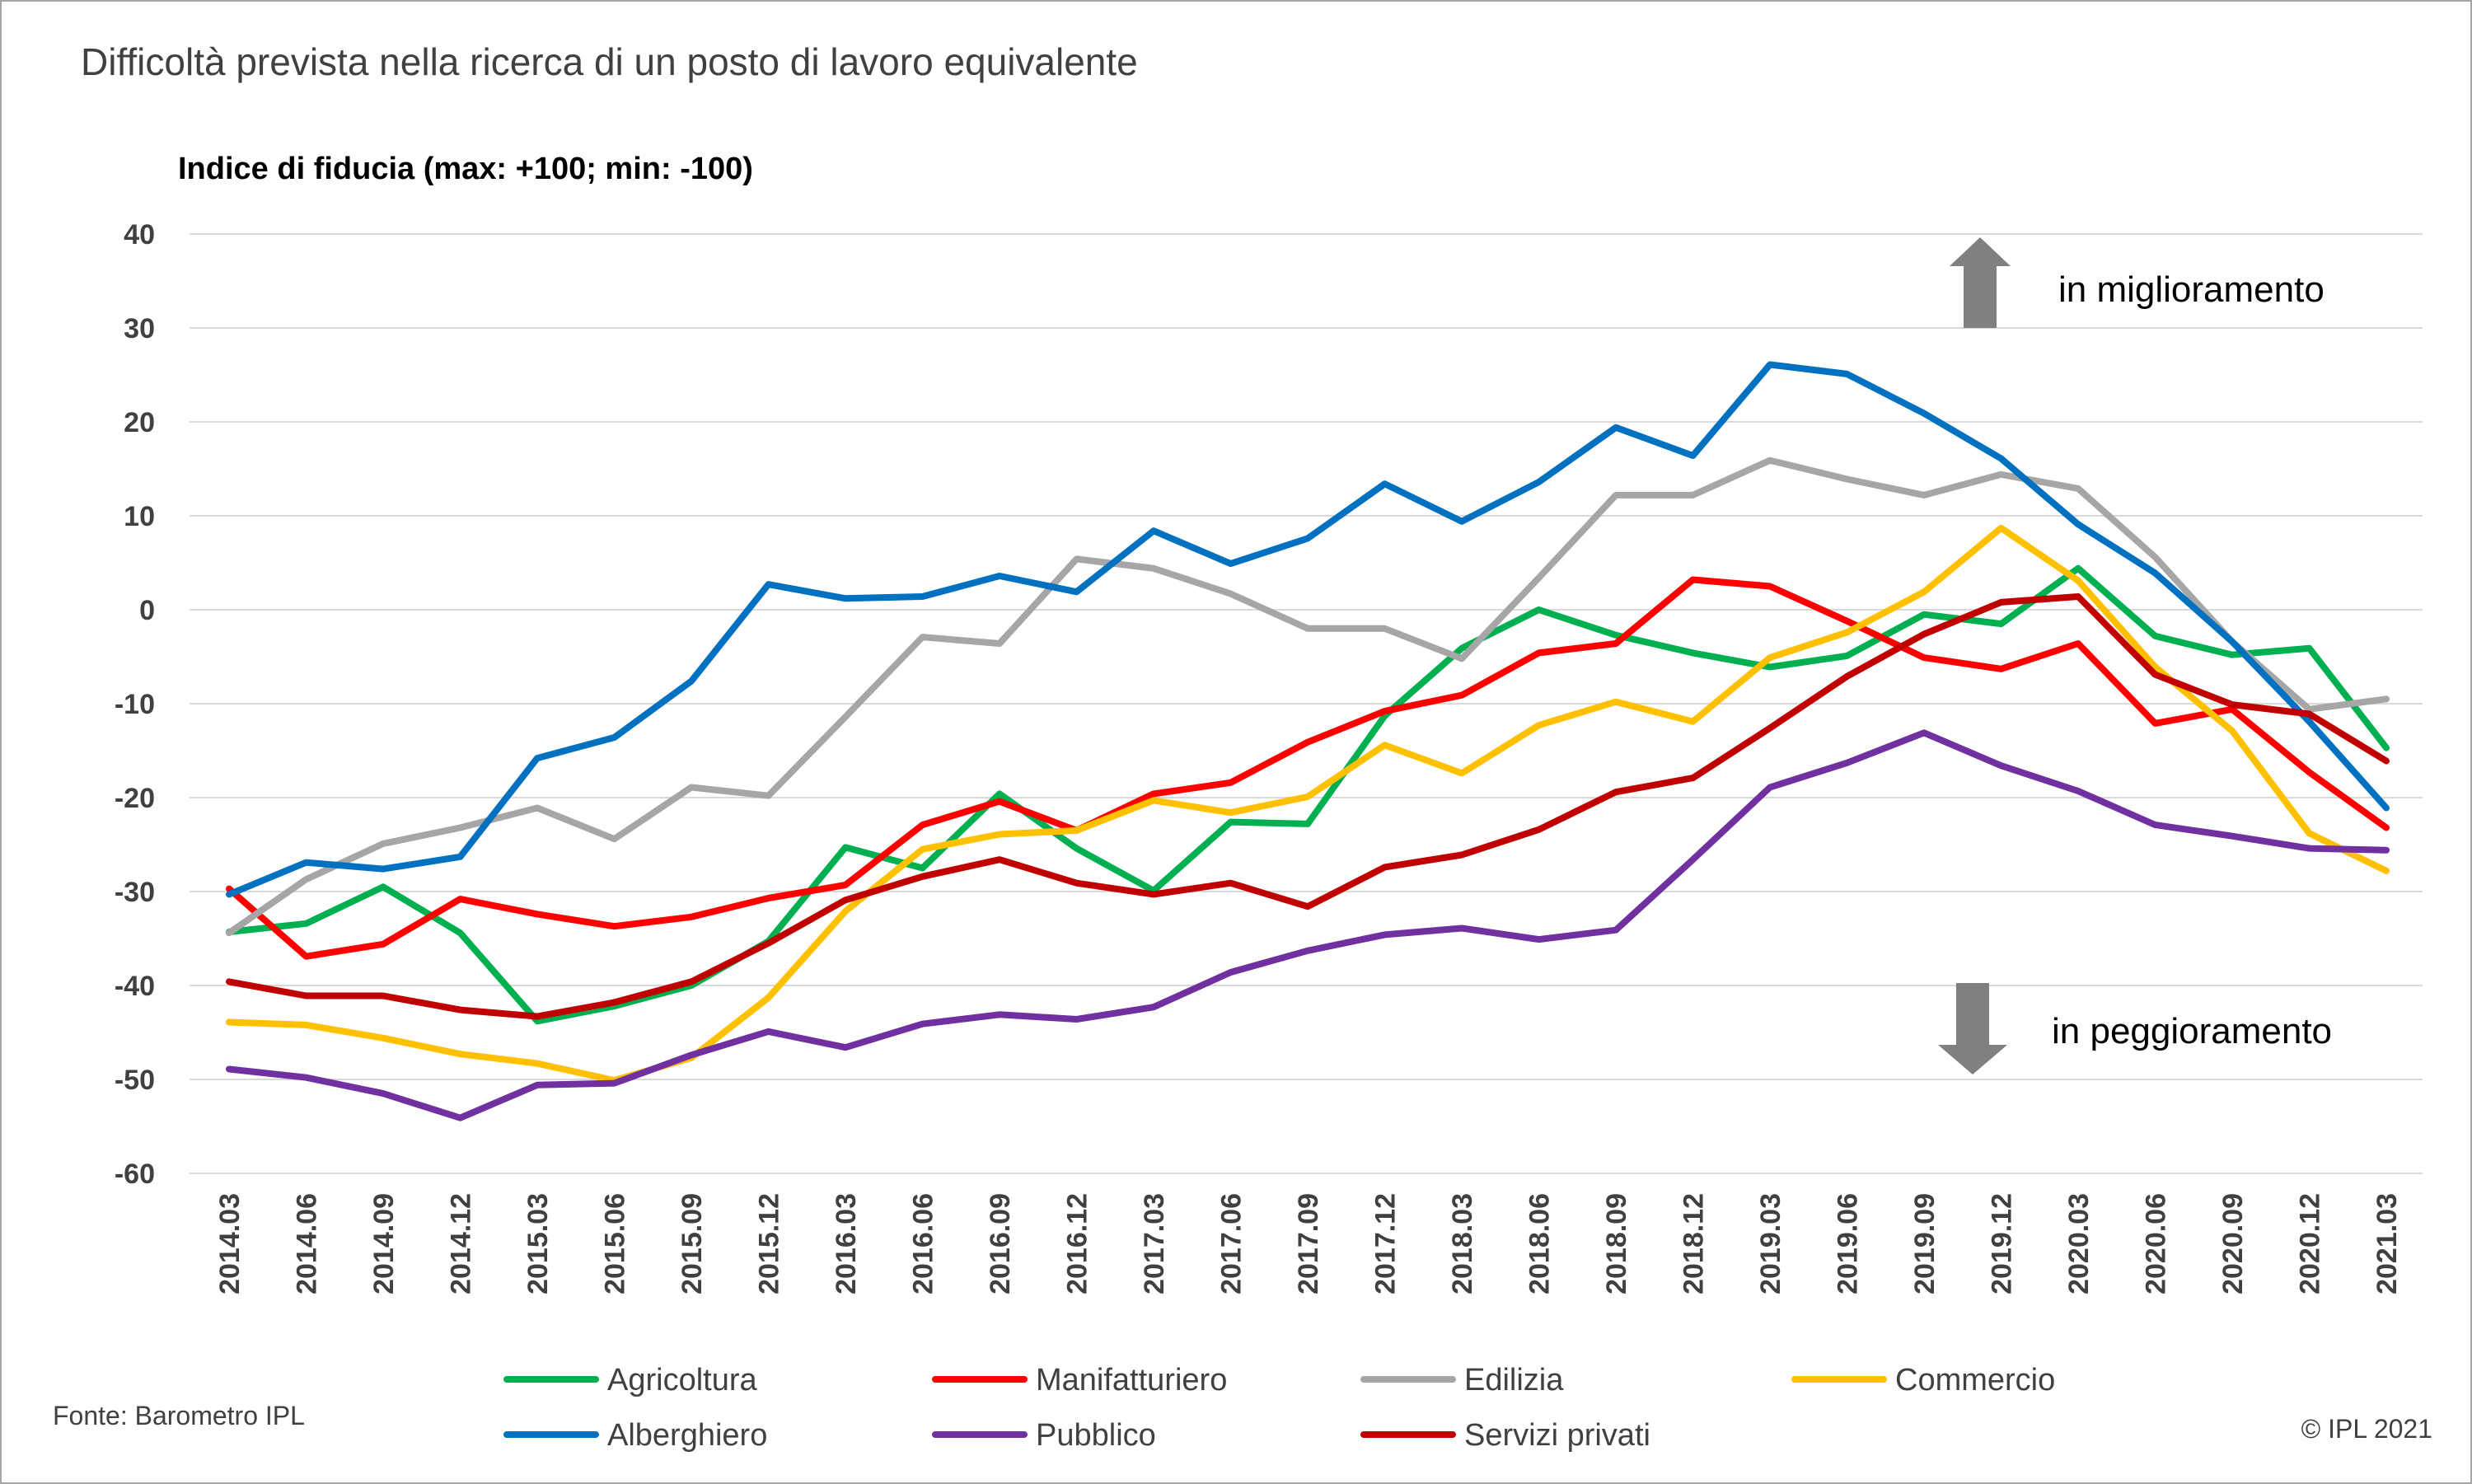  I want to click on x-tick-label: 2016.06, so click(923, 1244).